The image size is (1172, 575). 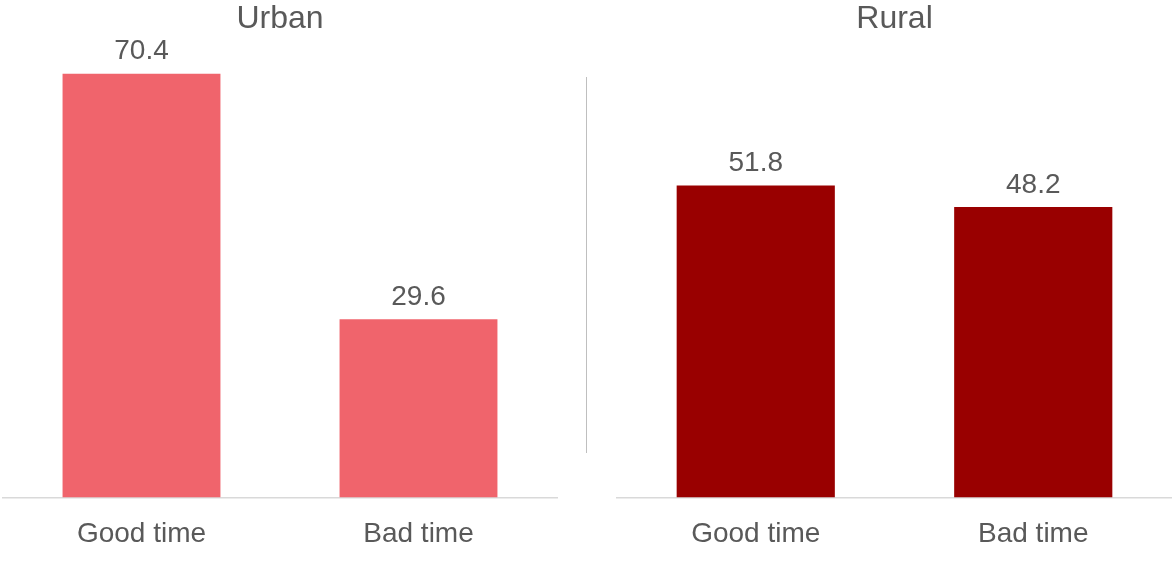 What do you see at coordinates (1033, 183) in the screenshot?
I see `data-label: 48.2` at bounding box center [1033, 183].